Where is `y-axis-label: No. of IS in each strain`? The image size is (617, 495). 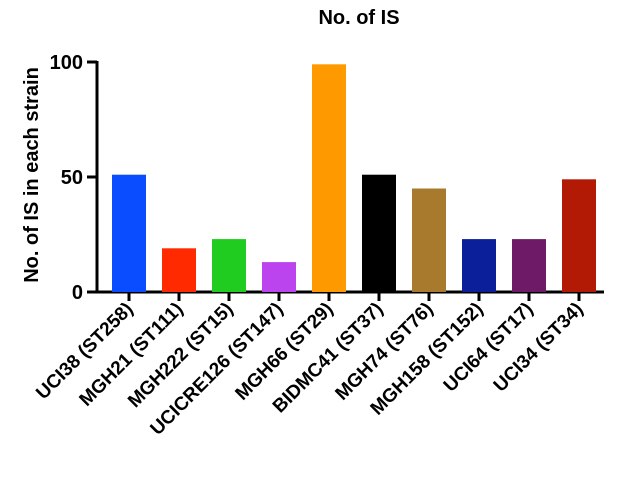 y-axis-label: No. of IS in each strain is located at coordinates (32, 175).